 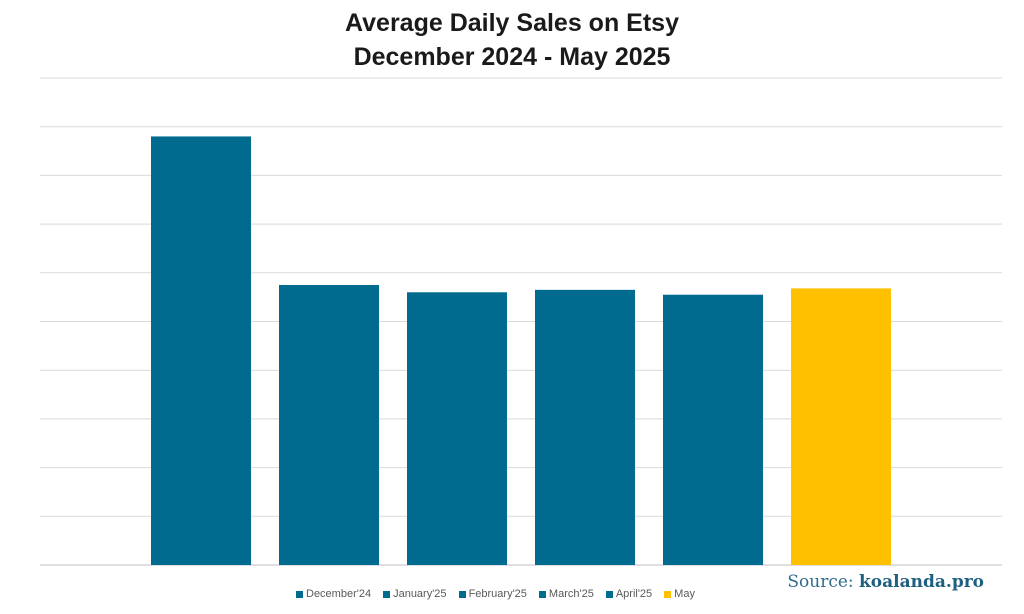 What do you see at coordinates (339, 594) in the screenshot?
I see `legend-label: December'24` at bounding box center [339, 594].